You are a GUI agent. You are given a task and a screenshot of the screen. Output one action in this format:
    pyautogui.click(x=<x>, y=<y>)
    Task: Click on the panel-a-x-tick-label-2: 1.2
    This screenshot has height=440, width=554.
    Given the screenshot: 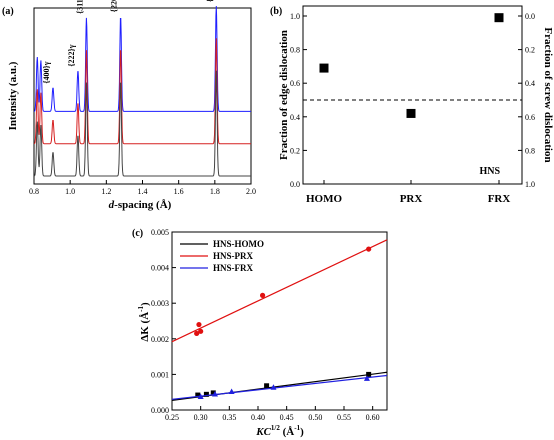 What is the action you would take?
    pyautogui.click(x=106, y=191)
    